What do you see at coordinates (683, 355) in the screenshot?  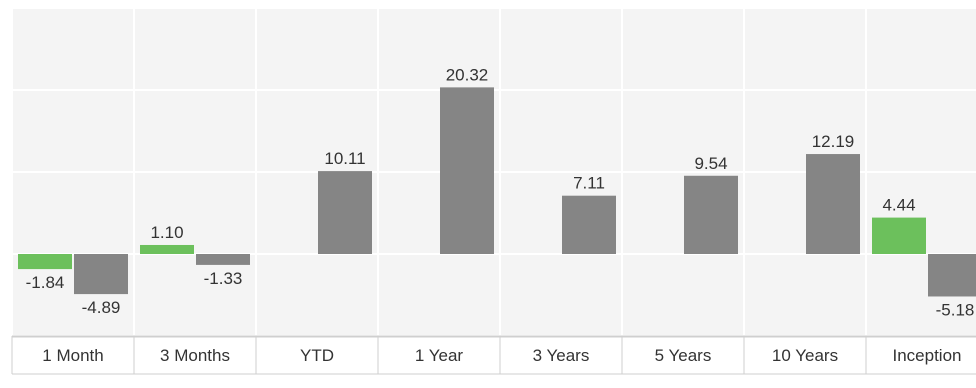 I see `category-label: 5 Years` at bounding box center [683, 355].